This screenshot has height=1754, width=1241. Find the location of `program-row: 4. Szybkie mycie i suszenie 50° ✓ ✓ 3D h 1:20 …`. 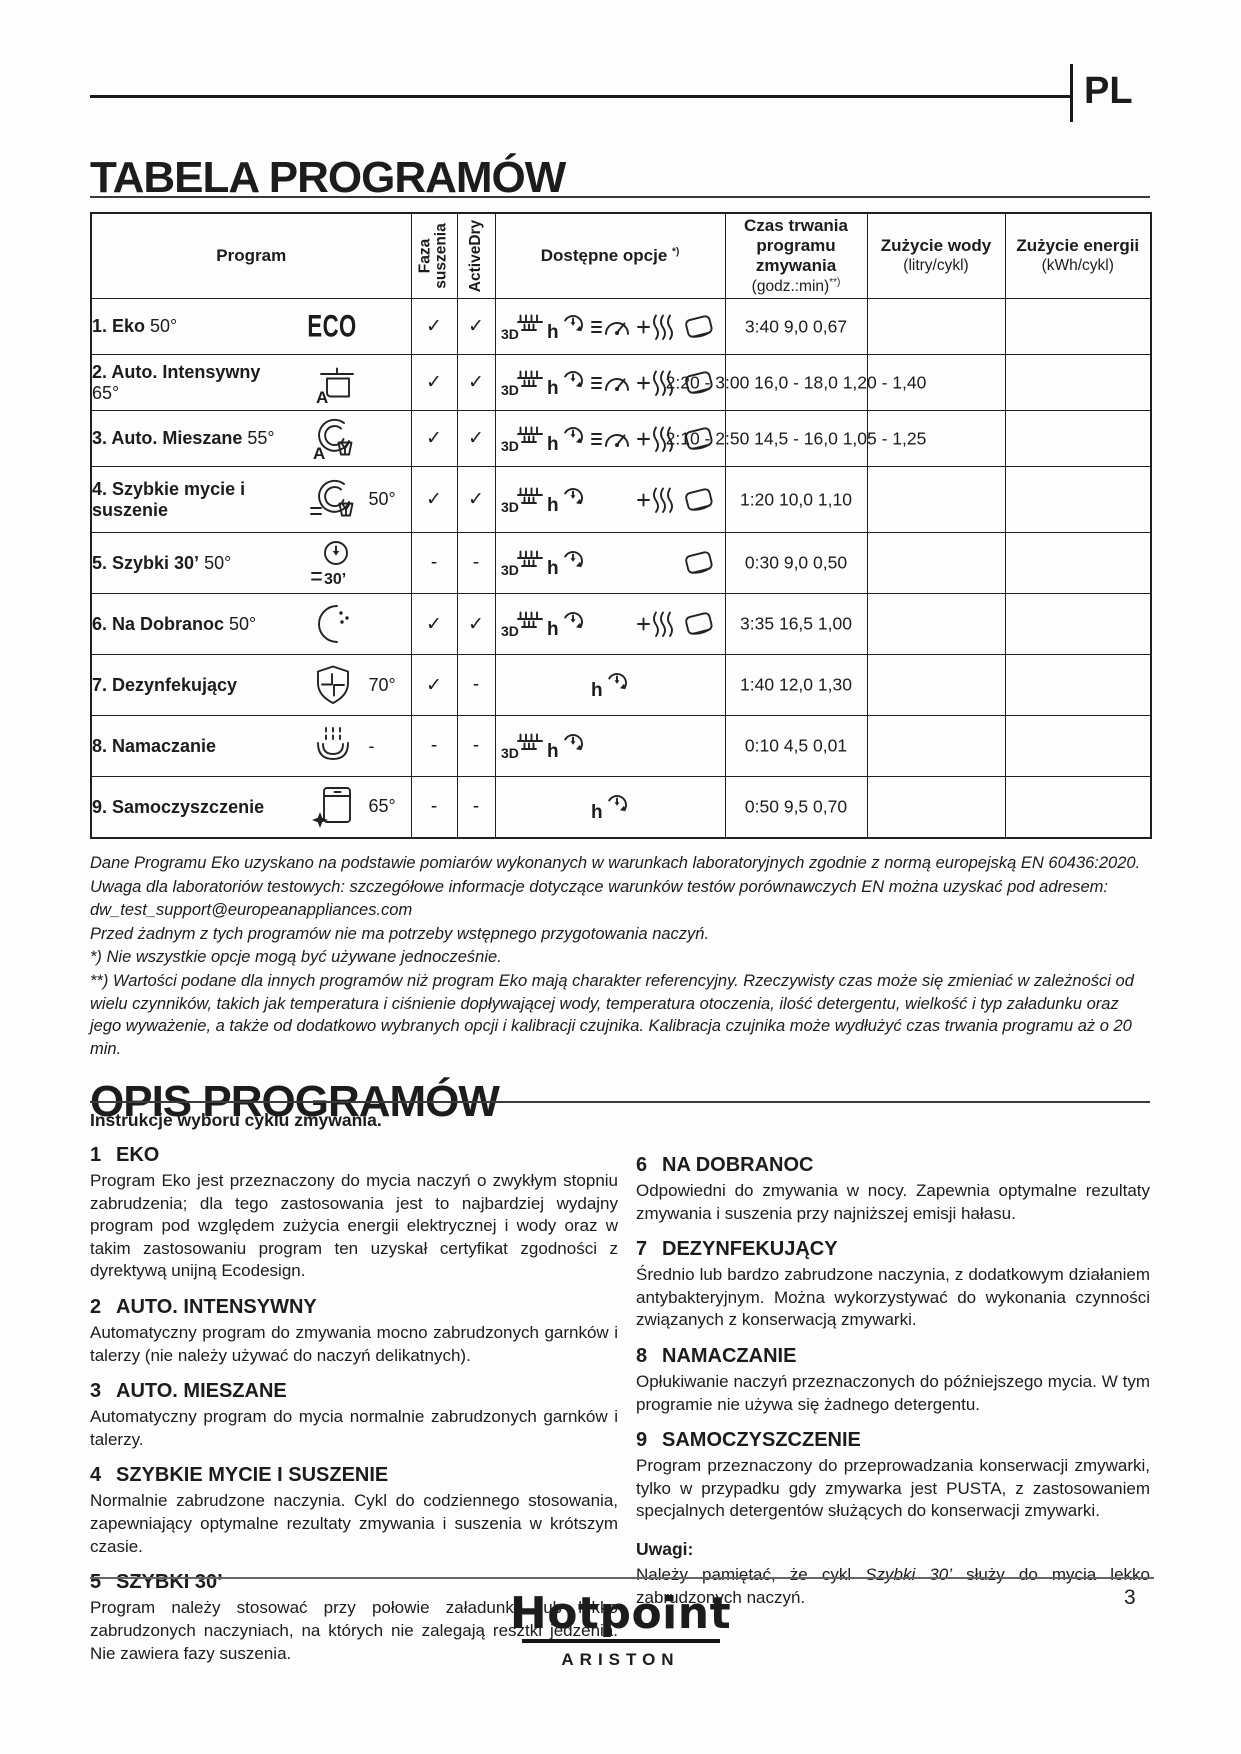

program-row: 4. Szybkie mycie i suszenie 50° ✓ ✓ 3D h 1:20 … is located at coordinates (621, 499).